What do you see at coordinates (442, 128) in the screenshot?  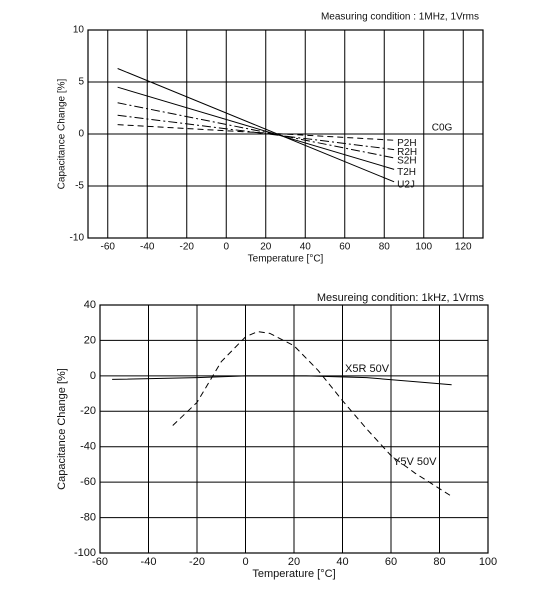 I see `group-label: C0G` at bounding box center [442, 128].